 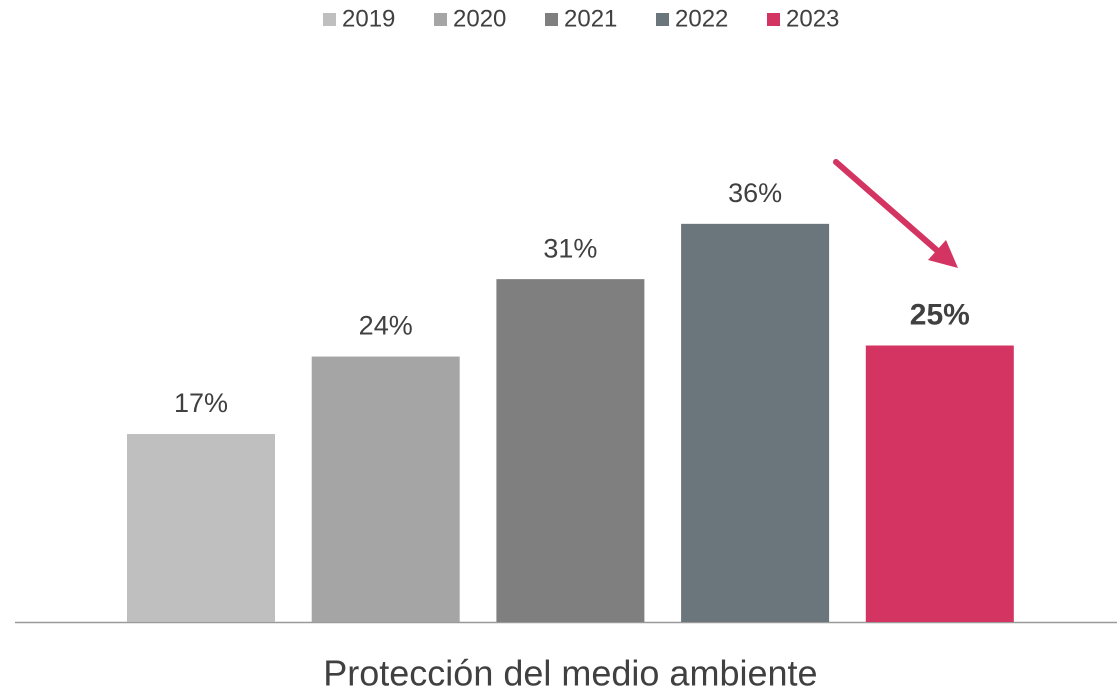 What do you see at coordinates (940, 314) in the screenshot?
I see `value-label: 25%` at bounding box center [940, 314].